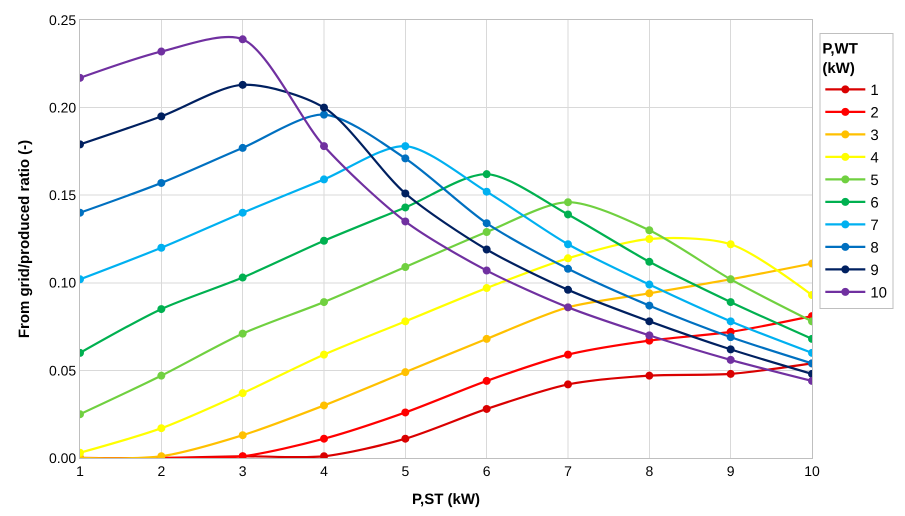 The image size is (905, 516). I want to click on x-tick-label: 3, so click(242, 470).